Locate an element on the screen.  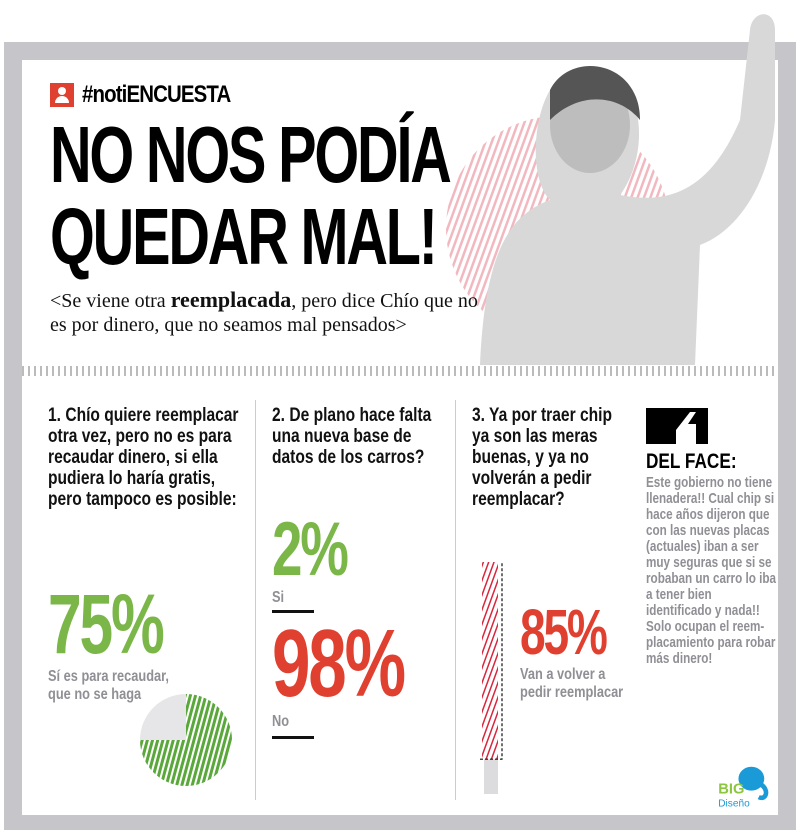
q3-percent: 85% is located at coordinates (564, 632).